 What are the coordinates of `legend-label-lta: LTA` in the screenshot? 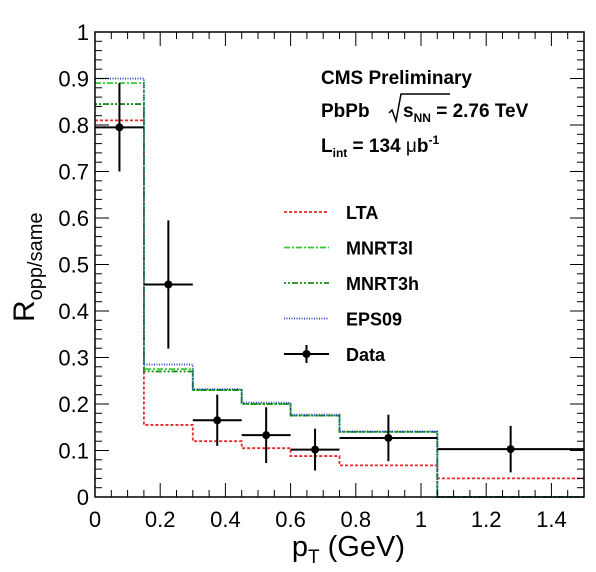 It's located at (362, 213).